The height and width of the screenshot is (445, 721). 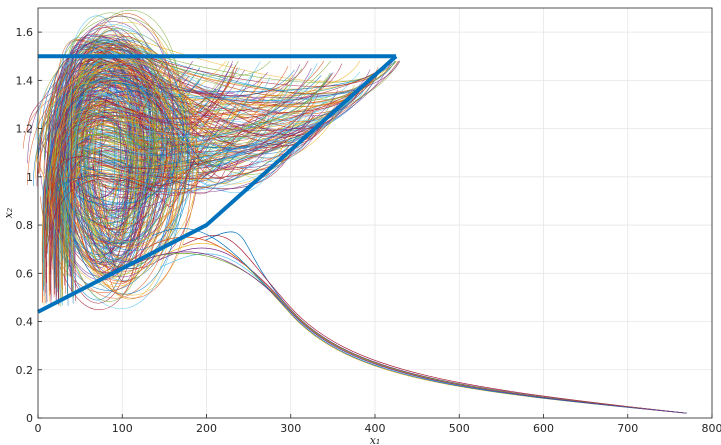 I want to click on x-tick-label: 0, so click(x=38, y=428).